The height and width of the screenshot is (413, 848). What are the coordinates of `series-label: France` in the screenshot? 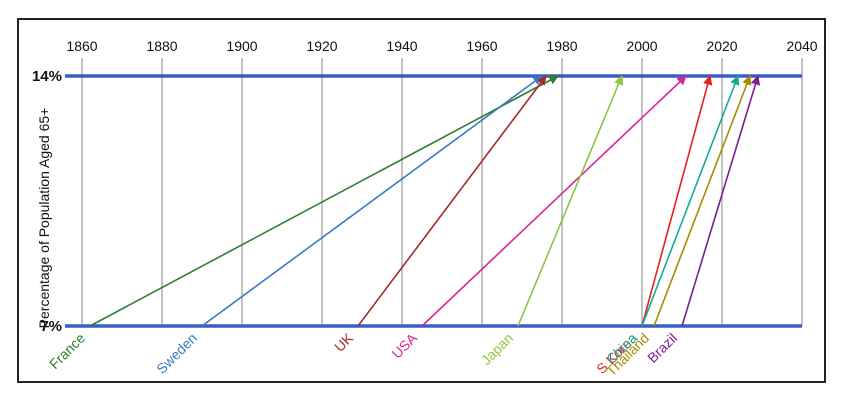 It's located at (67, 351).